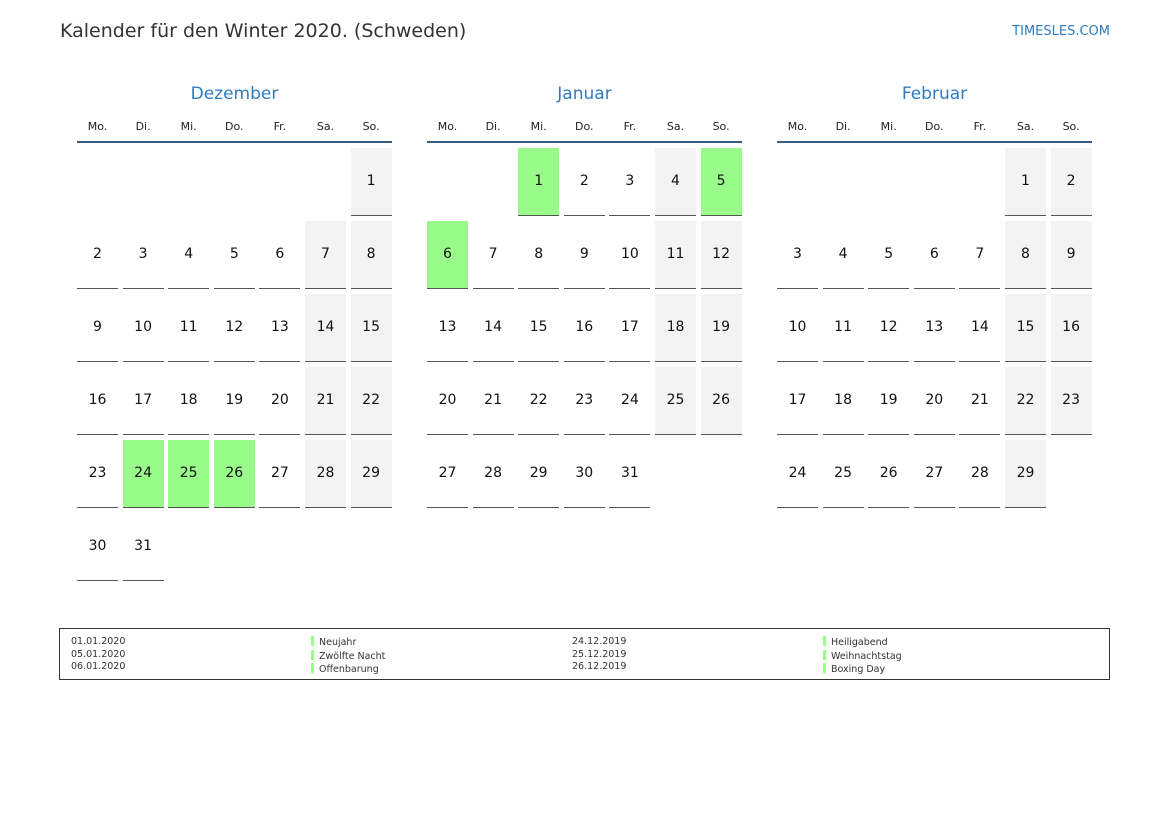 This screenshot has height=827, width=1169. Describe the element at coordinates (1071, 255) in the screenshot. I see `day-cell: 9` at that location.